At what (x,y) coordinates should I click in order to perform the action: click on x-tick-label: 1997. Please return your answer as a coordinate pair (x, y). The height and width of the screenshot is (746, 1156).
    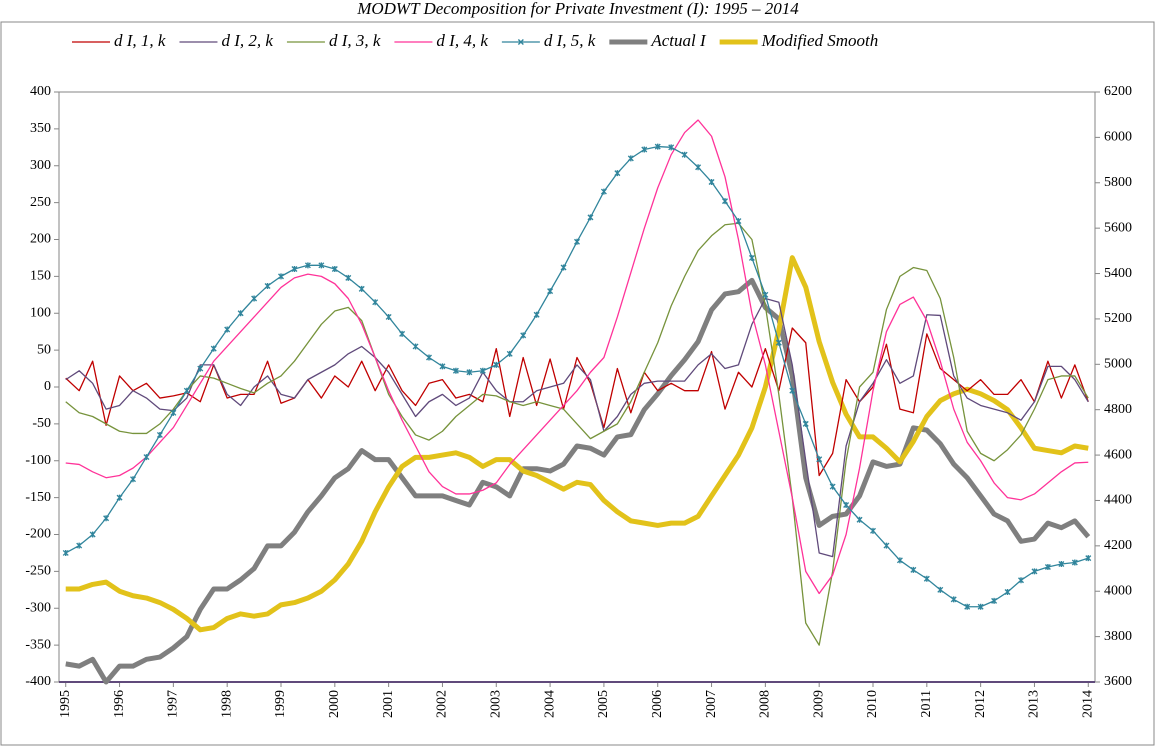
    Looking at the image, I should click on (173, 704).